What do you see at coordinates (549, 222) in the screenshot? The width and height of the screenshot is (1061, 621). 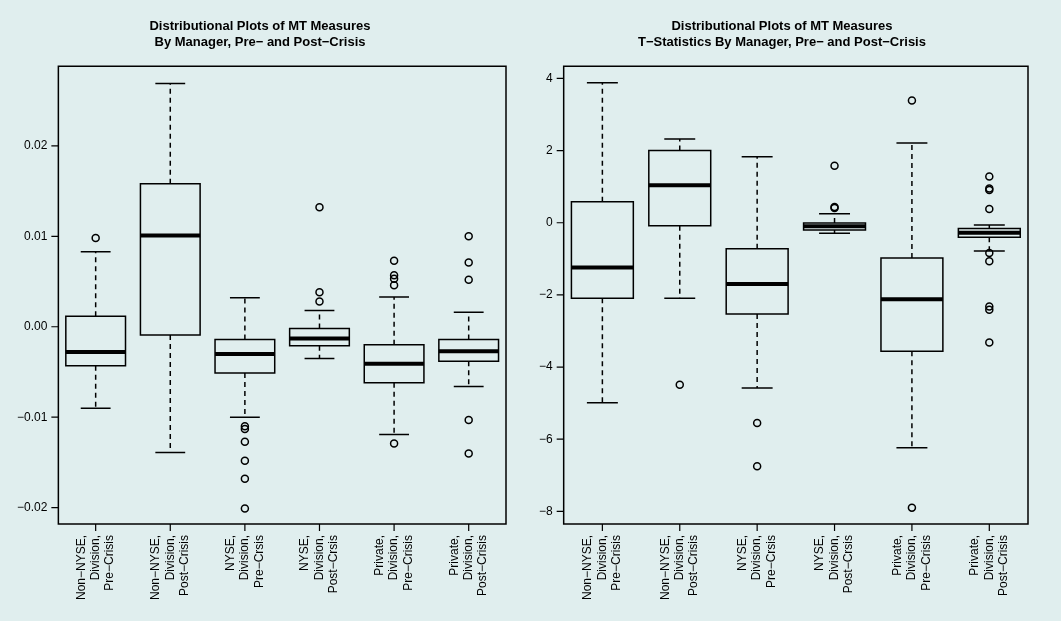 I see `y-tick-label: 0` at bounding box center [549, 222].